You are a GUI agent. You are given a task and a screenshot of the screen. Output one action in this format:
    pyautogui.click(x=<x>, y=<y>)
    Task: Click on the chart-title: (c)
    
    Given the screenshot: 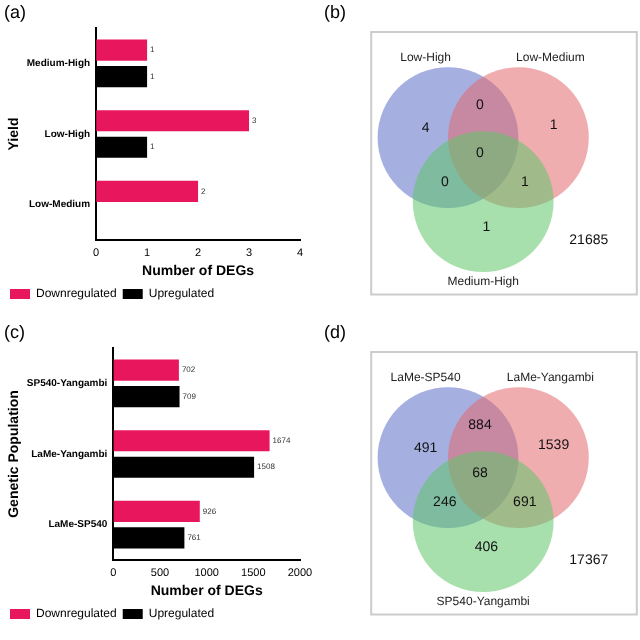 What is the action you would take?
    pyautogui.click(x=14, y=332)
    